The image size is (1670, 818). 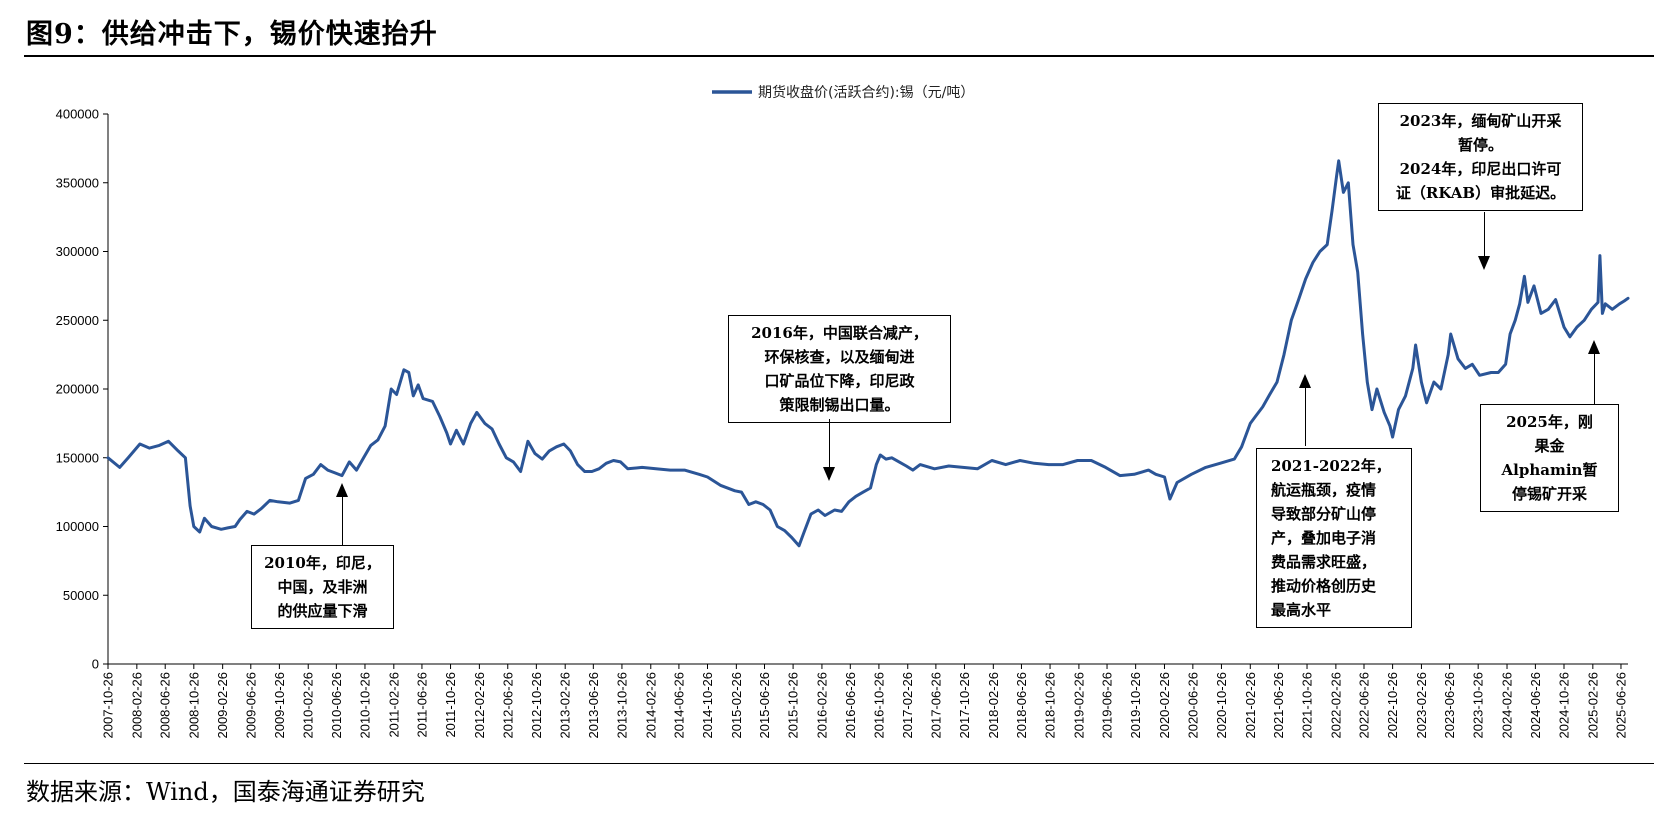 I want to click on annotation-2023-arrow, so click(x=1484, y=241).